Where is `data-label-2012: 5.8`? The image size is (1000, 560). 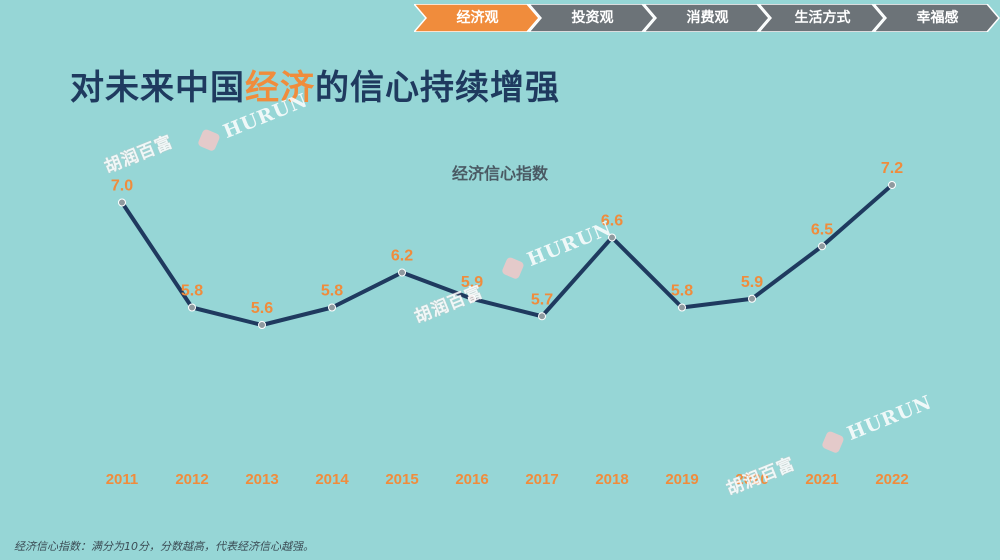
data-label-2012: 5.8 is located at coordinates (192, 291).